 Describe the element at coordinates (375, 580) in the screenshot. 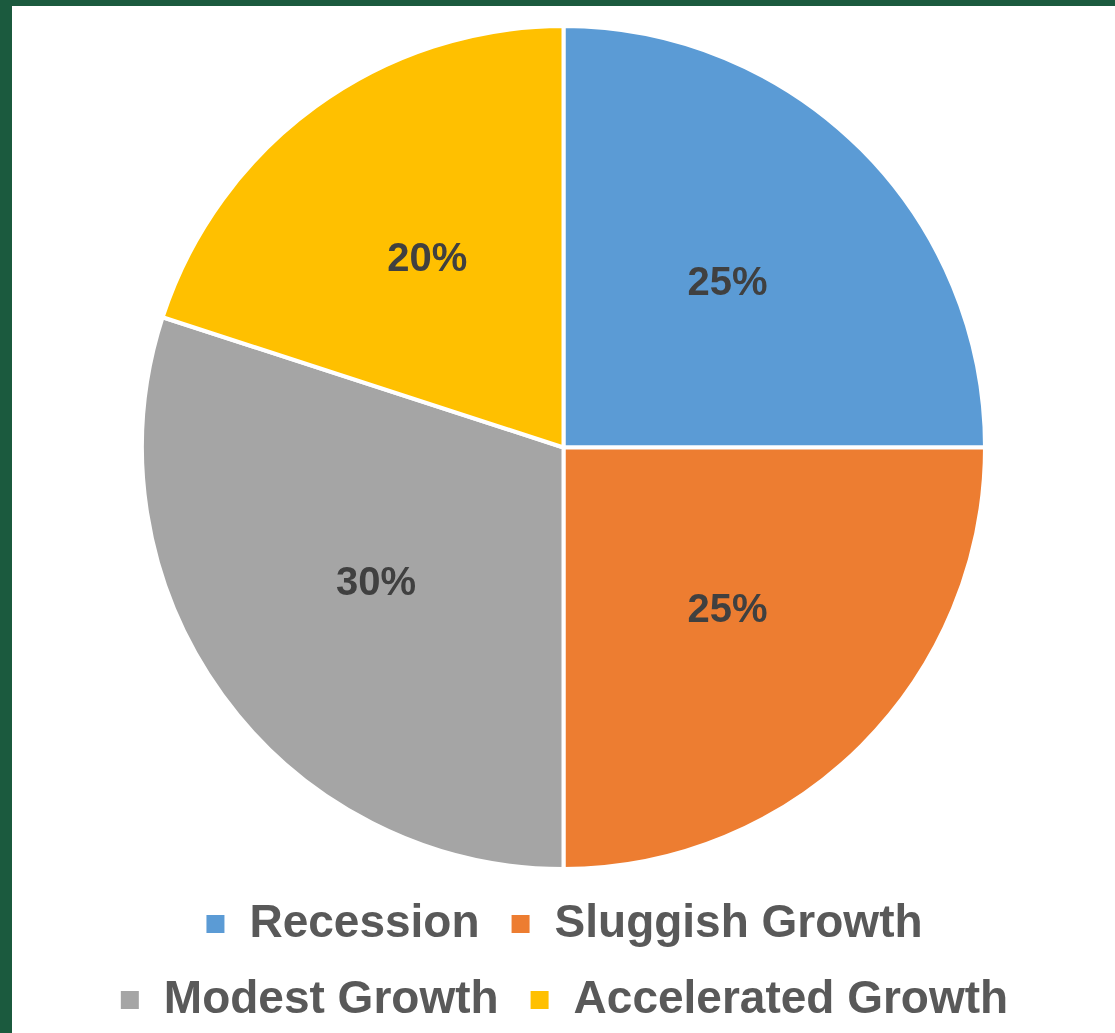

I see `data-label: 30%` at that location.